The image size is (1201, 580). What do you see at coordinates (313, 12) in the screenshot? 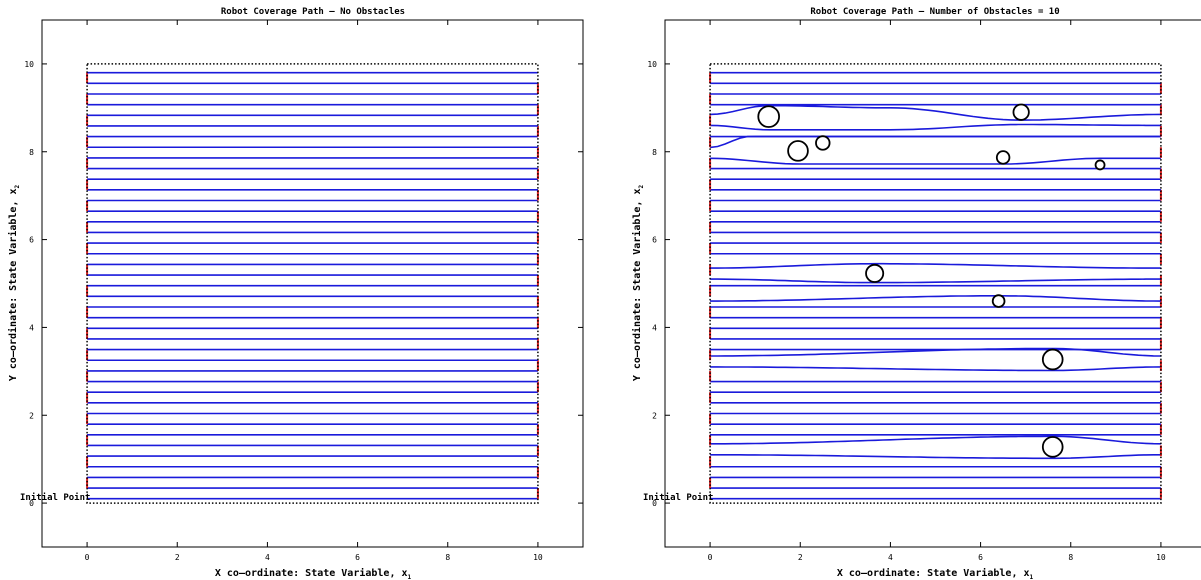
I see `chart-title: Robot Coverage Path – No Obstacles` at bounding box center [313, 12].